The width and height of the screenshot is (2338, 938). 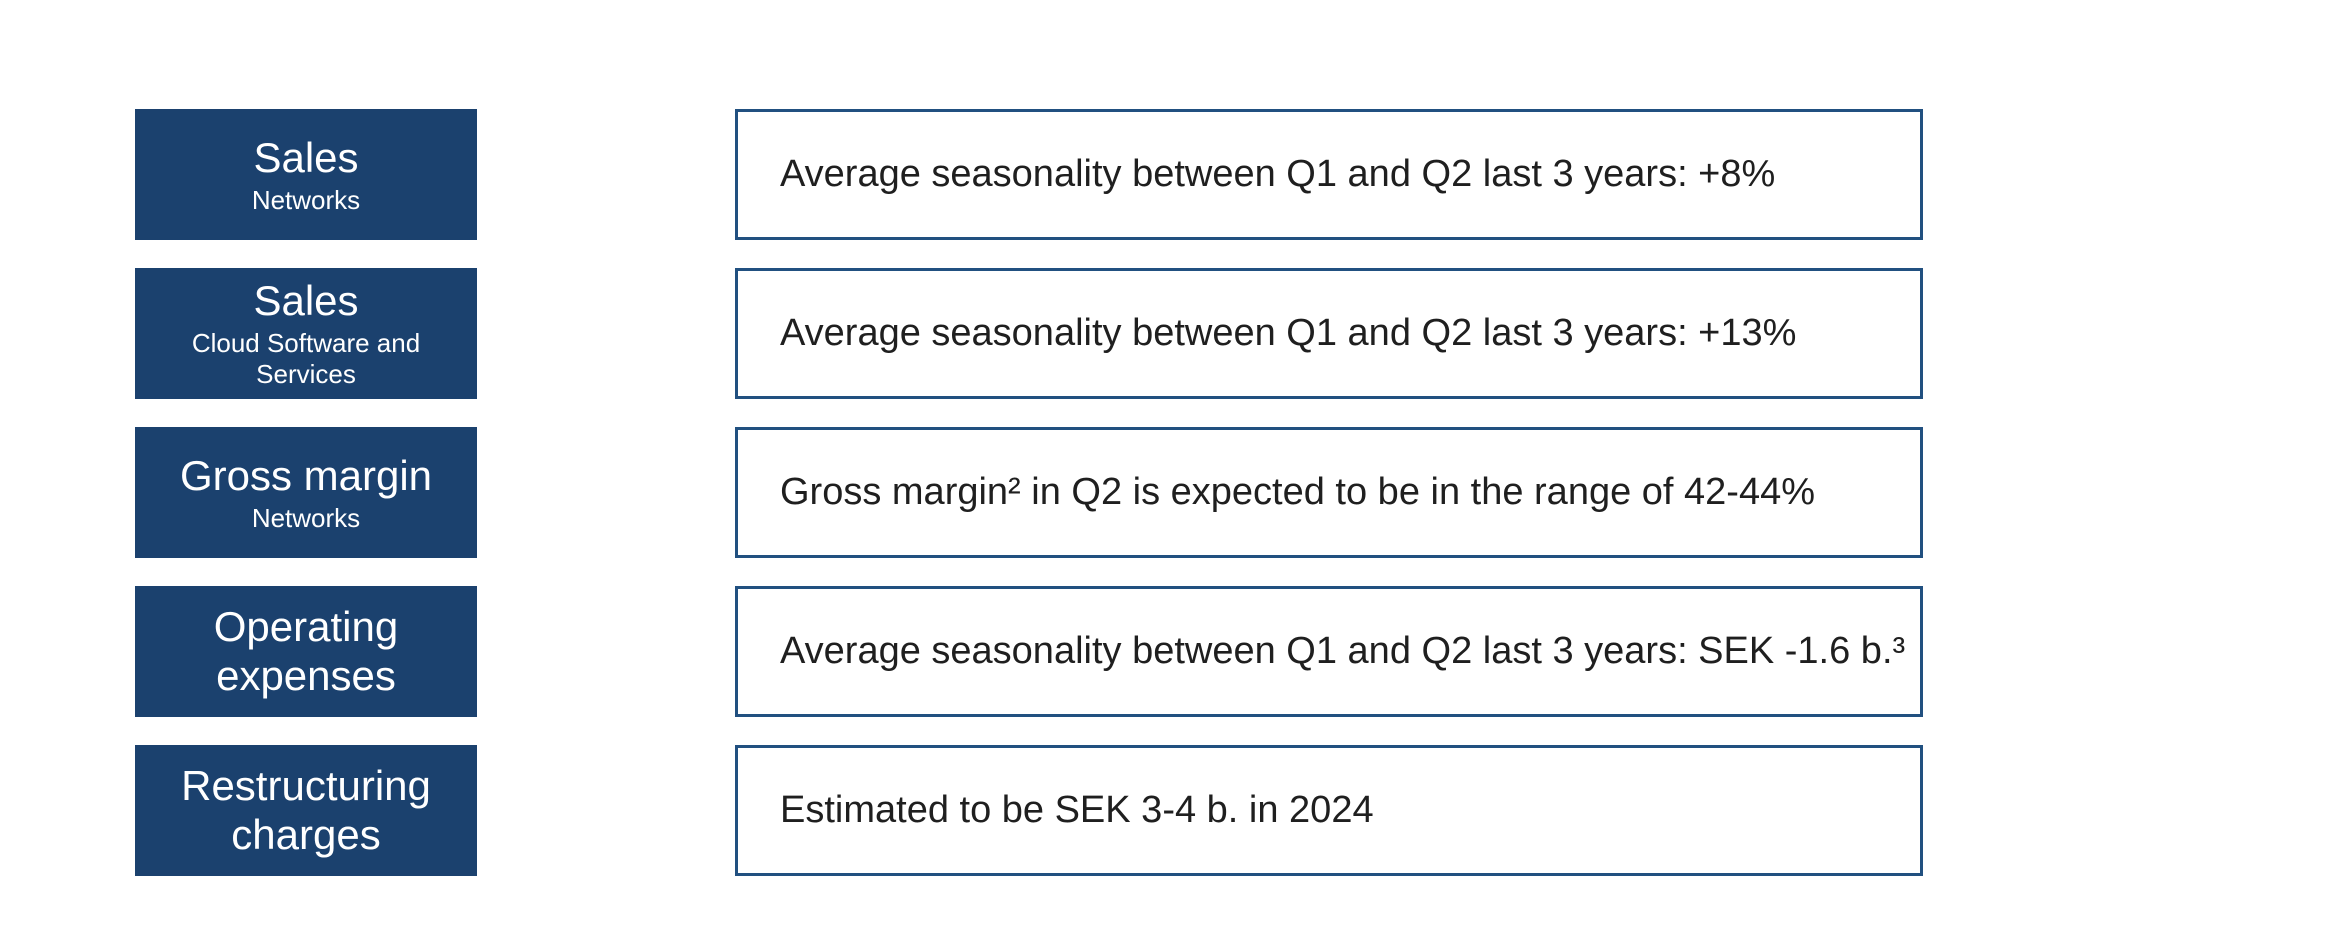 I want to click on category-subtitle: Cloud Software and Services, so click(x=306, y=359).